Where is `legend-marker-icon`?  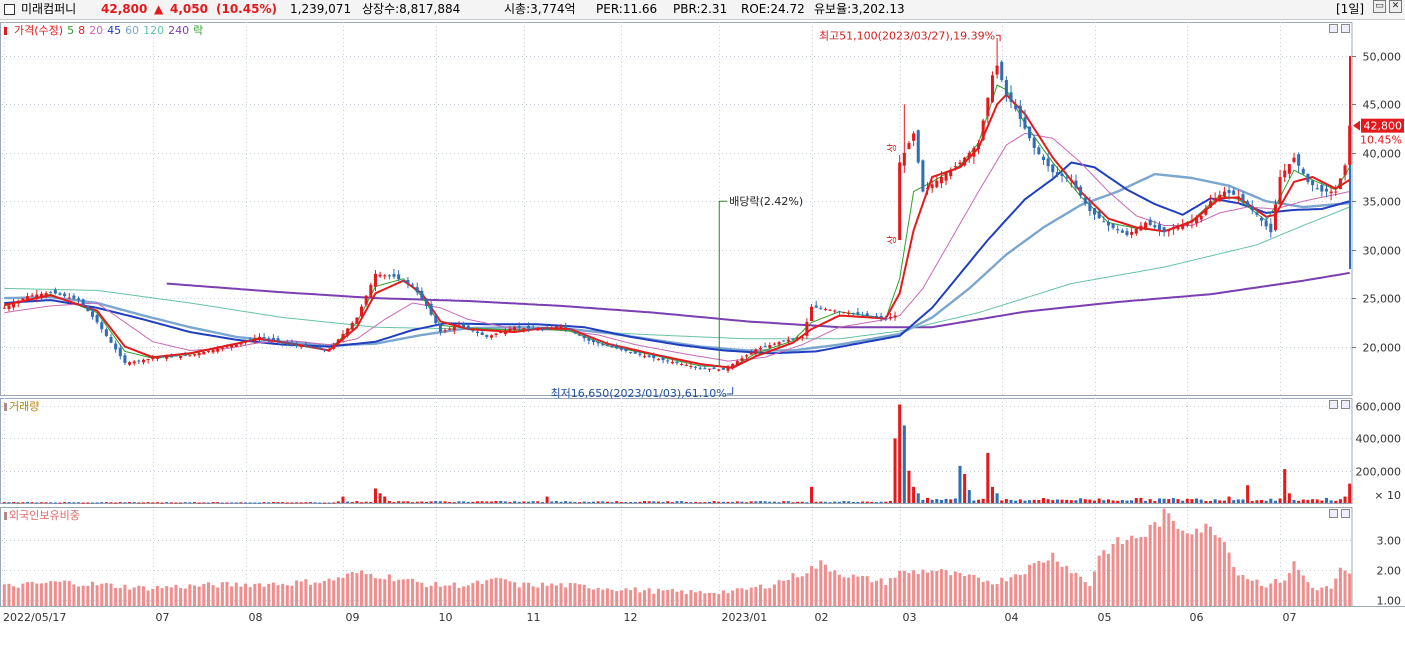 legend-marker-icon is located at coordinates (5, 516).